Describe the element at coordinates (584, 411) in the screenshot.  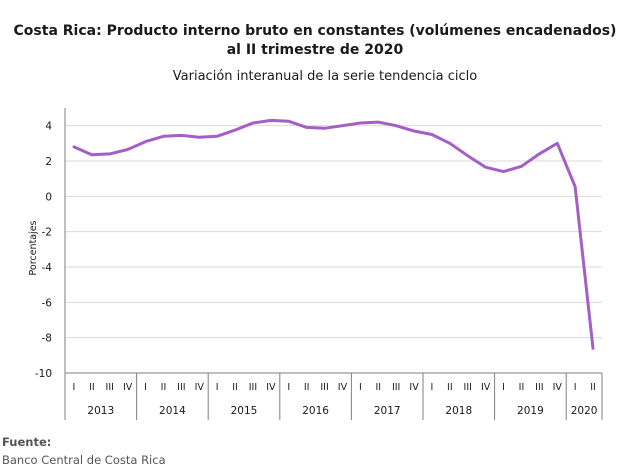
I see `x-year-label: 2020` at that location.